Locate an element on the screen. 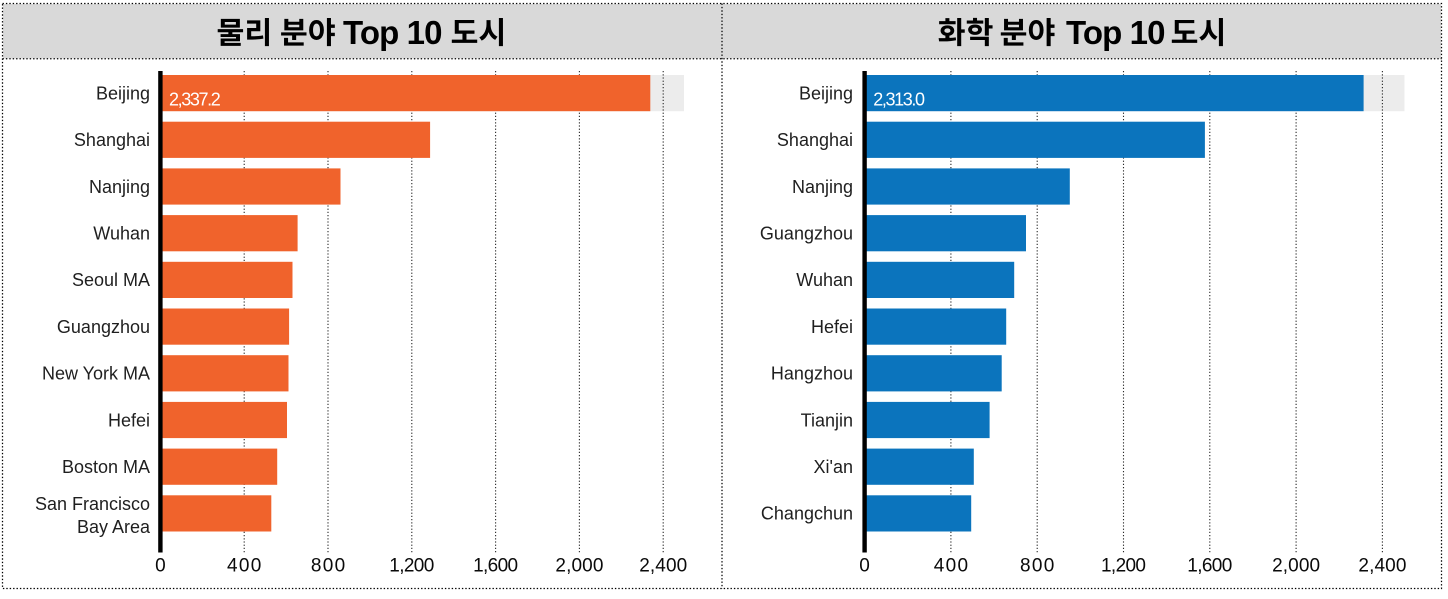 This screenshot has height=599, width=1448. svg-text: Bay Area is located at coordinates (114, 527).